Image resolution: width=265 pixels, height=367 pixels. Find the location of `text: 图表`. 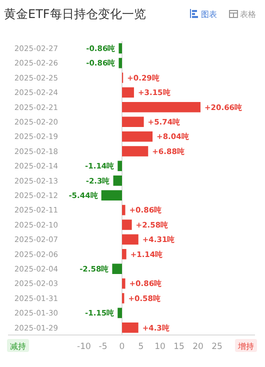

text: 图表 is located at coordinates (209, 14).